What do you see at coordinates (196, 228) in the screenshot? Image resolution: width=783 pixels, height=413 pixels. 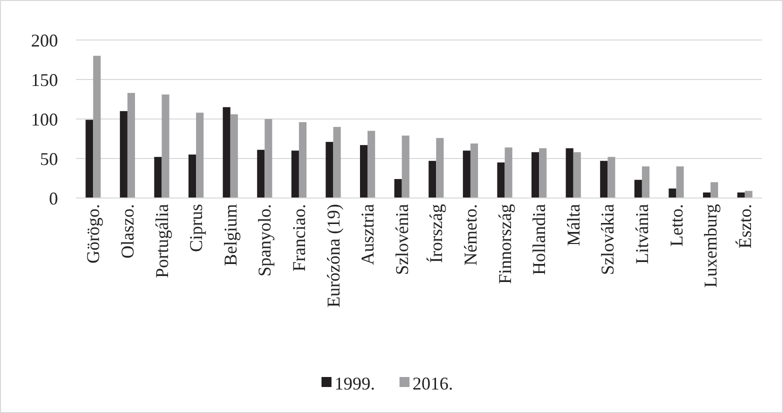 I see `x-tick-label: Ciprus` at bounding box center [196, 228].